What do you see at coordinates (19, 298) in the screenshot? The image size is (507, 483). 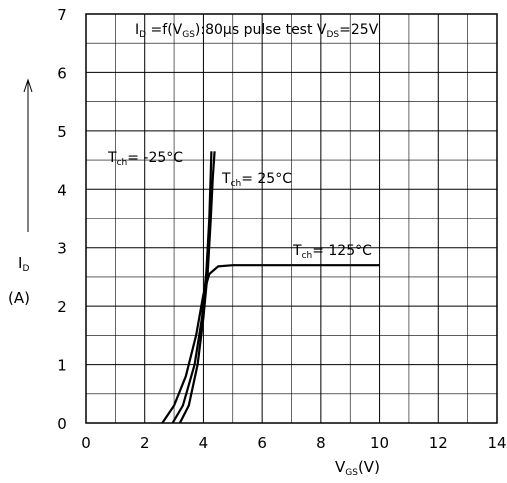 I see `y-axis-unit: (A)` at bounding box center [19, 298].